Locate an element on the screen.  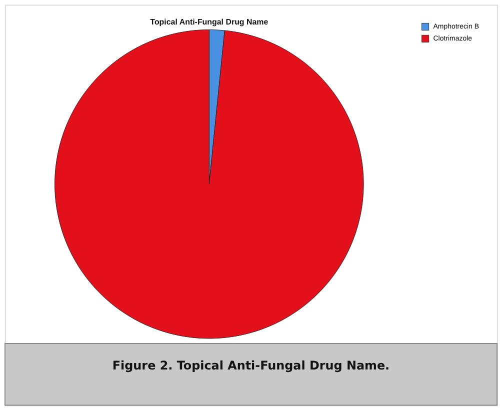
caption: Figure 2. Topical Anti-Fungal Drug Name. is located at coordinates (251, 365).